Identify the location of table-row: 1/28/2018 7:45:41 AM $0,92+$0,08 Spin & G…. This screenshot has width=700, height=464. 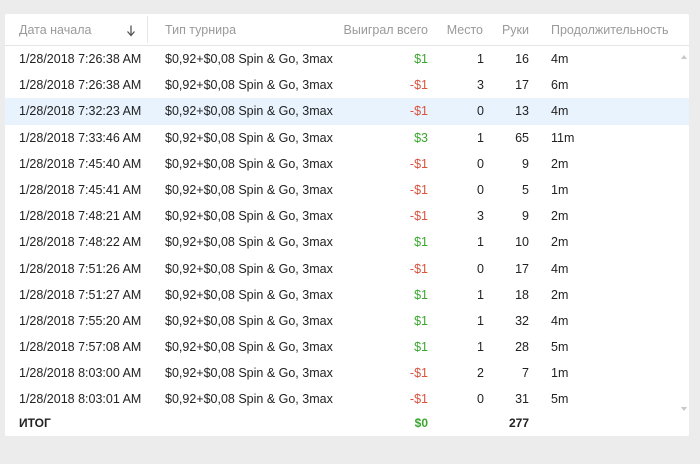
(347, 190).